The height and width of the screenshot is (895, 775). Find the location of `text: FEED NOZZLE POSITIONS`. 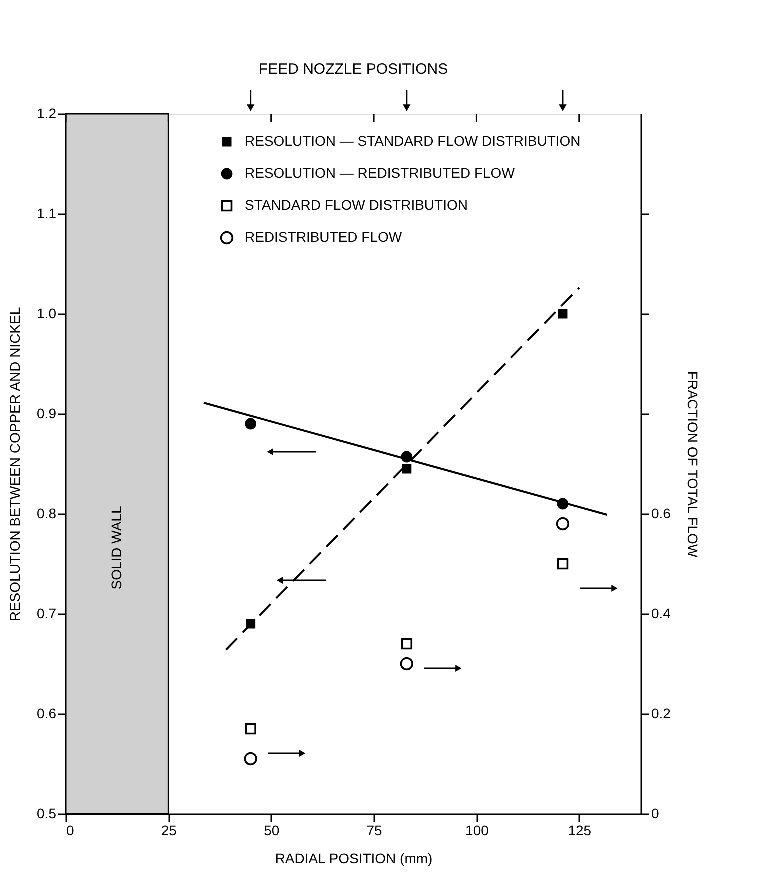

text: FEED NOZZLE POSITIONS is located at coordinates (353, 69).